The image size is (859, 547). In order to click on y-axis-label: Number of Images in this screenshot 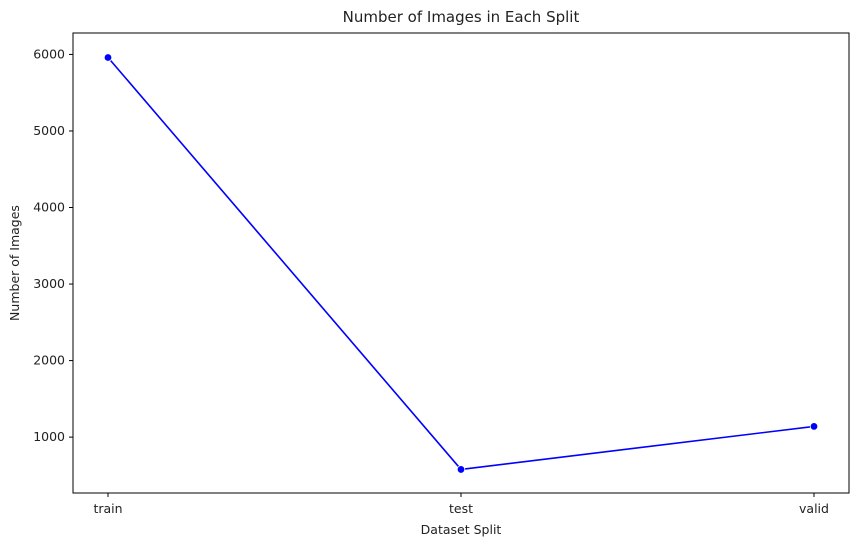, I will do `click(14, 263)`.